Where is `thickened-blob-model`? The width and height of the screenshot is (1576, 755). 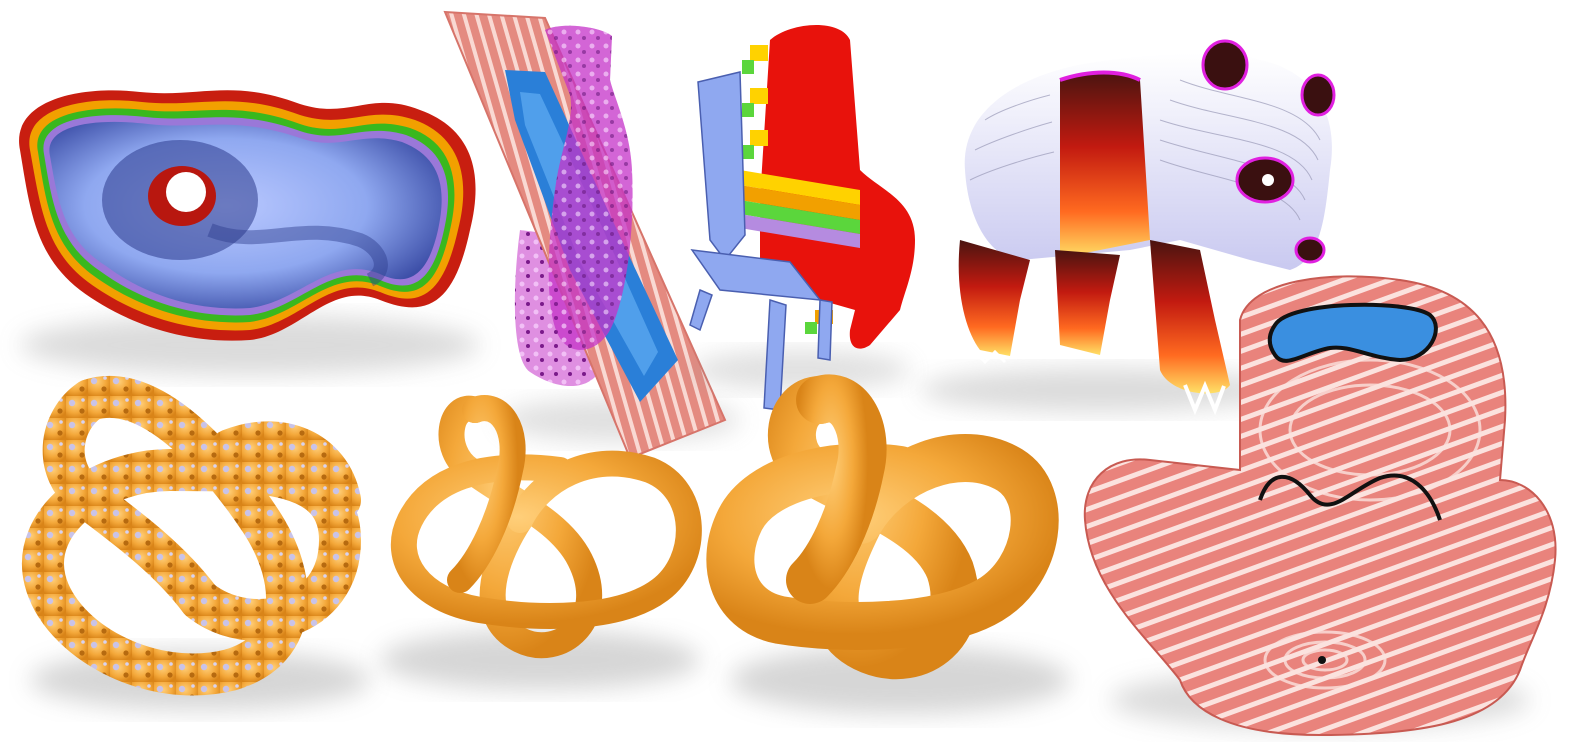 thickened-blob-model is located at coordinates (249, 232).